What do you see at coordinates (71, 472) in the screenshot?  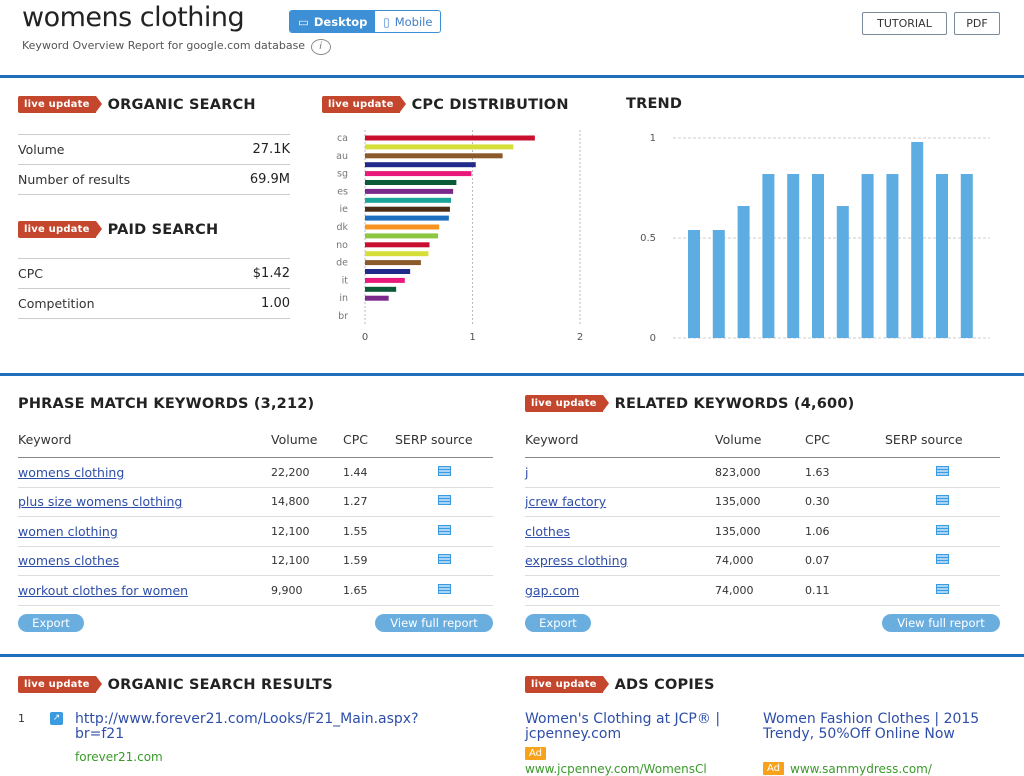 I see `keyword-link: womens clothing` at bounding box center [71, 472].